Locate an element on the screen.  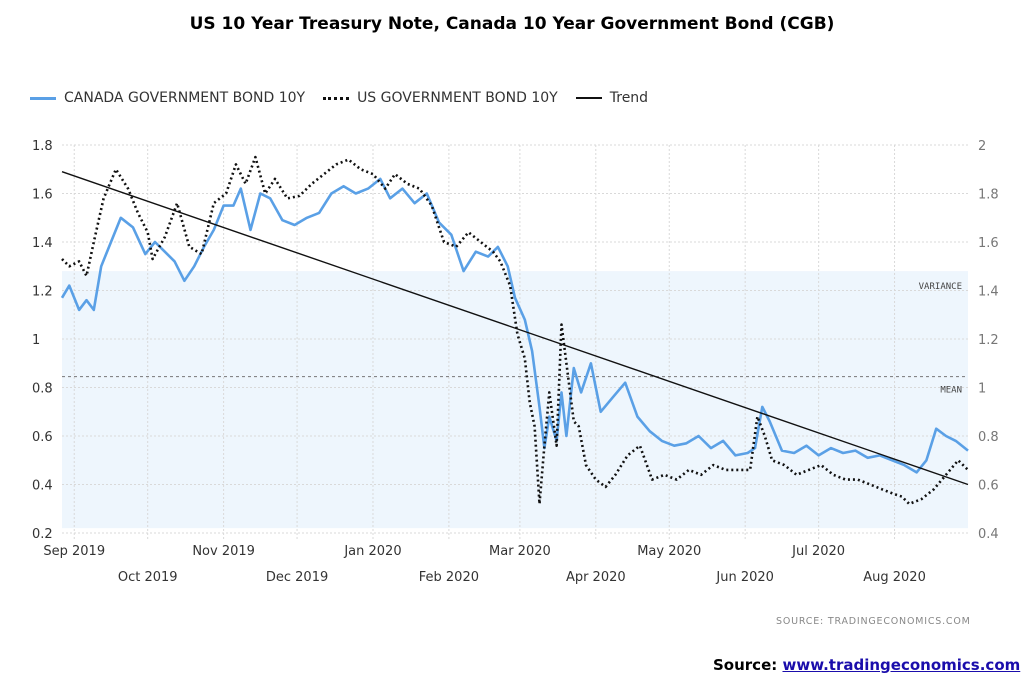
y-tick-left: 0.8 is located at coordinates (42, 389).